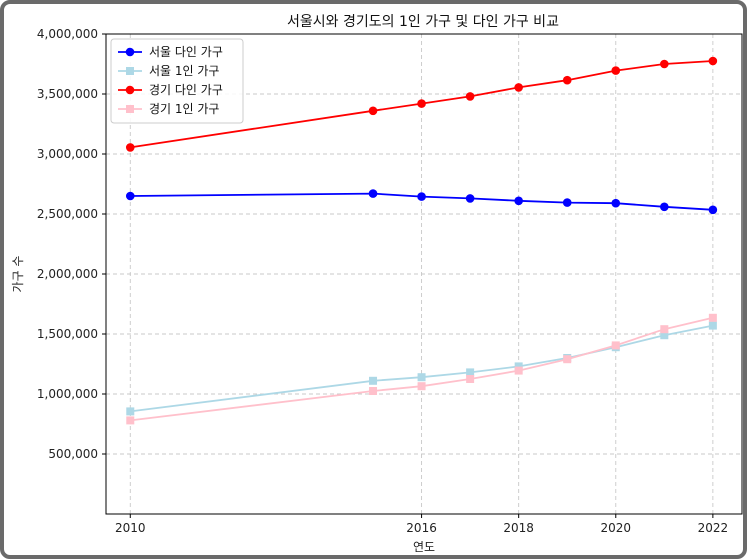 Image resolution: width=747 pixels, height=559 pixels. I want to click on x-tick-label: 2018, so click(518, 528).